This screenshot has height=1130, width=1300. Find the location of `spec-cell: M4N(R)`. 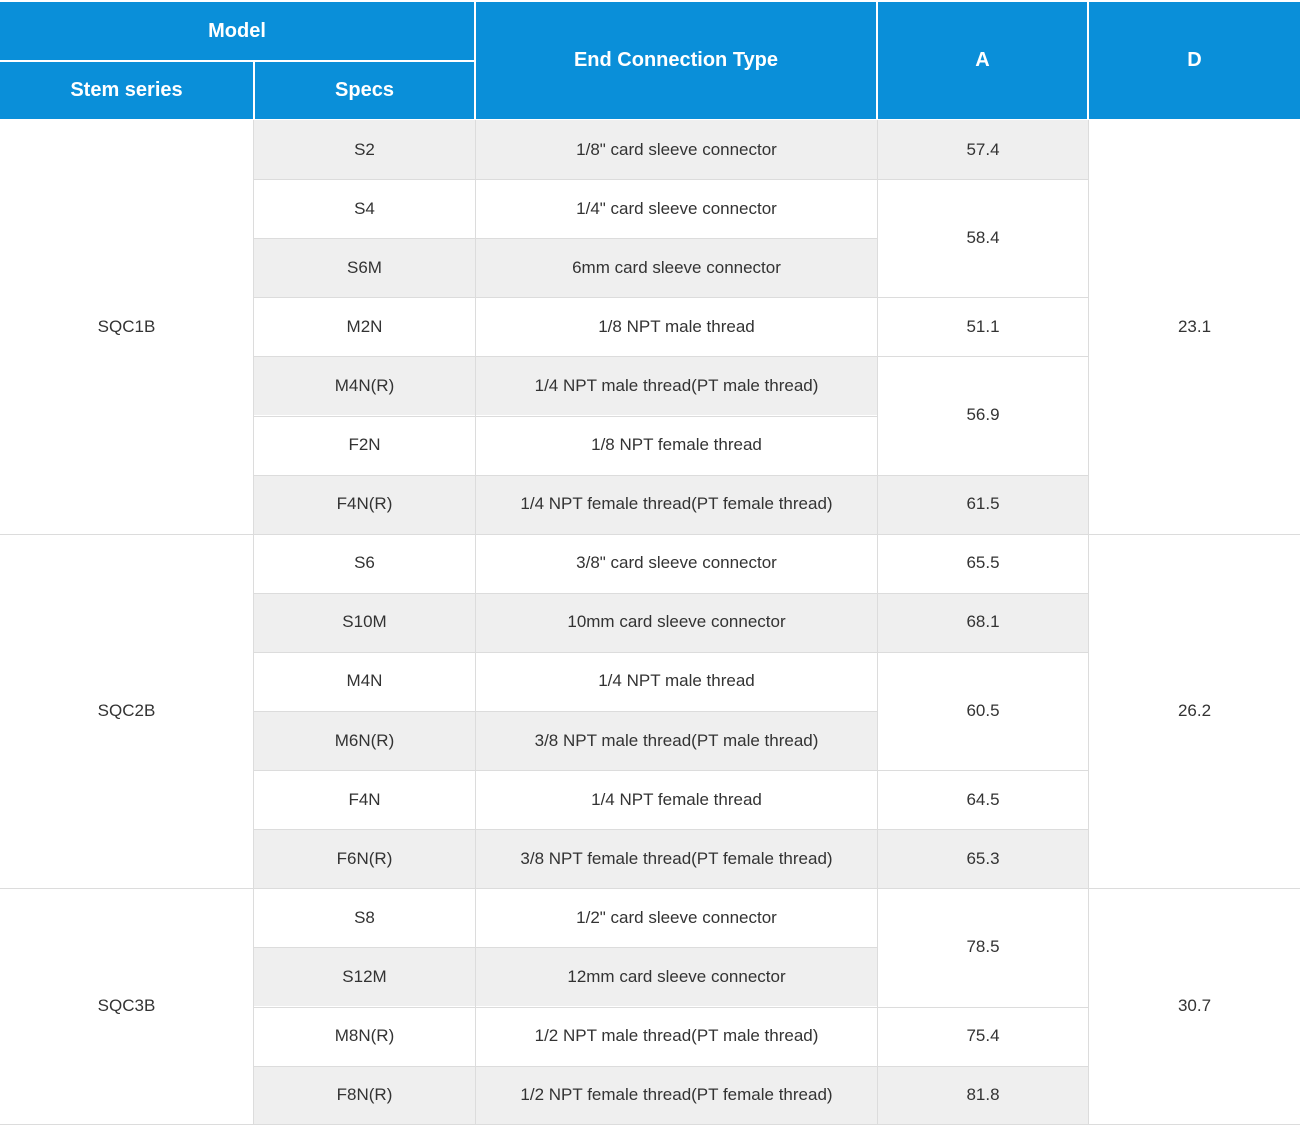

spec-cell: M4N(R) is located at coordinates (364, 386).